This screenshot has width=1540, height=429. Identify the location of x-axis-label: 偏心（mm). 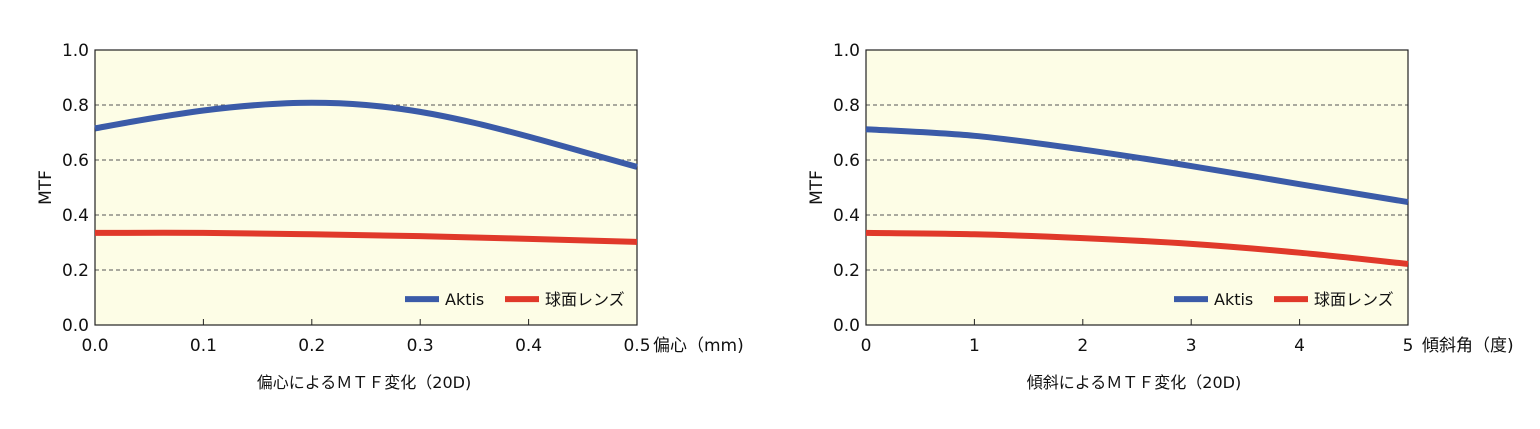
(698, 346).